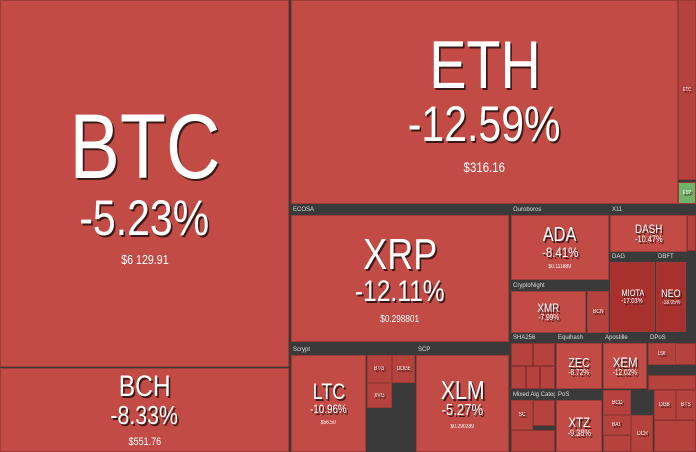 The image size is (696, 452). I want to click on coin-tile: BTS, so click(686, 405).